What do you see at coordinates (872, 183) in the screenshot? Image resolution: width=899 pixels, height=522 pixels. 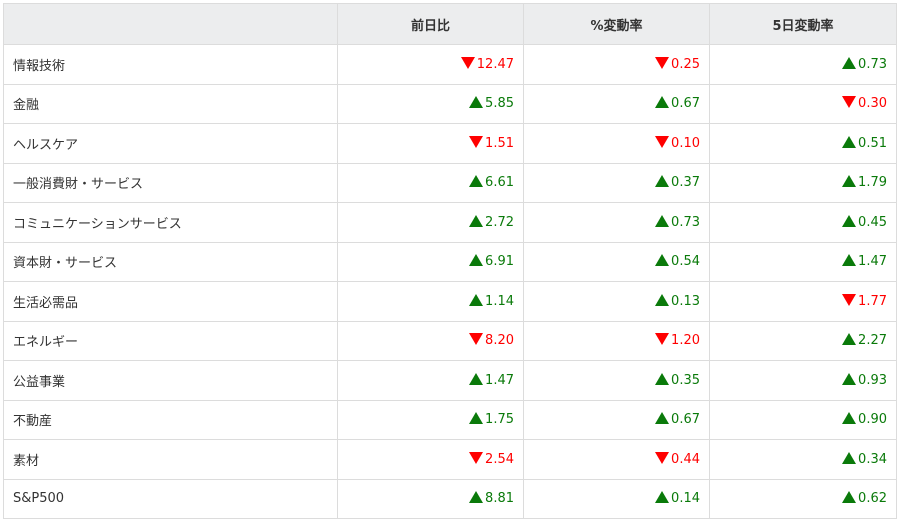 I see `change-value: 1.79` at bounding box center [872, 183].